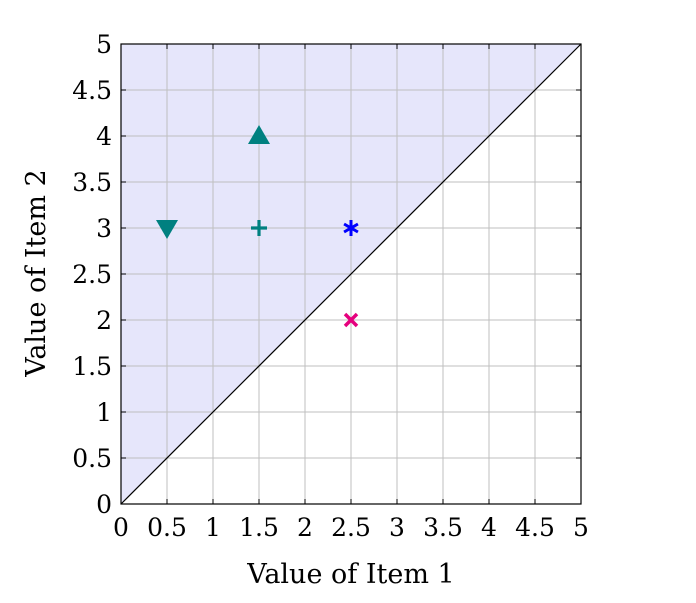  I want to click on y-tick-label: 2, so click(104, 320).